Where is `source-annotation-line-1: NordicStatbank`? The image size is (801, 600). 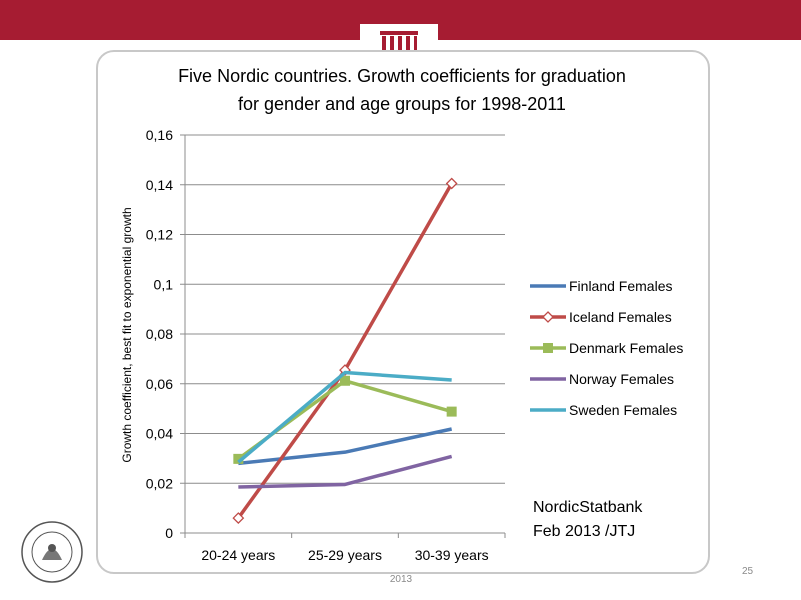
source-annotation-line-1: NordicStatbank is located at coordinates (588, 507).